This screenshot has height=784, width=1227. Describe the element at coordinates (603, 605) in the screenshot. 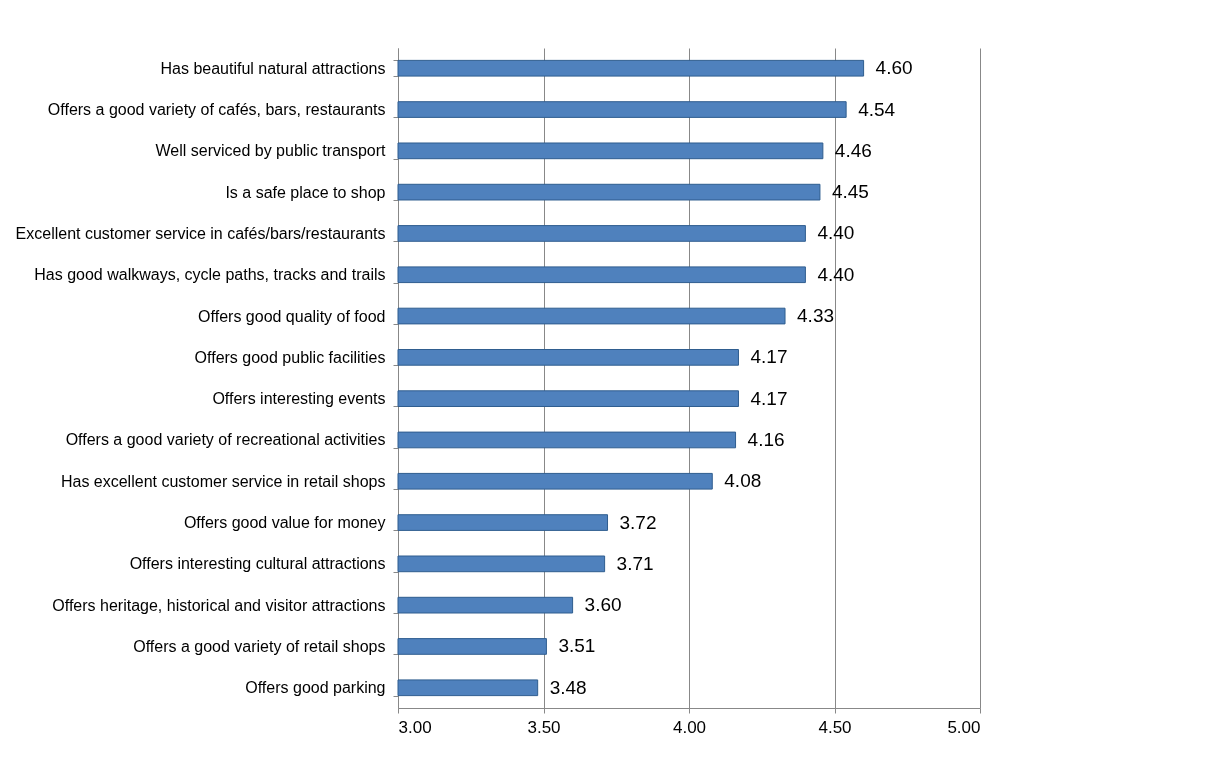

I see `data-label: 3.60` at that location.